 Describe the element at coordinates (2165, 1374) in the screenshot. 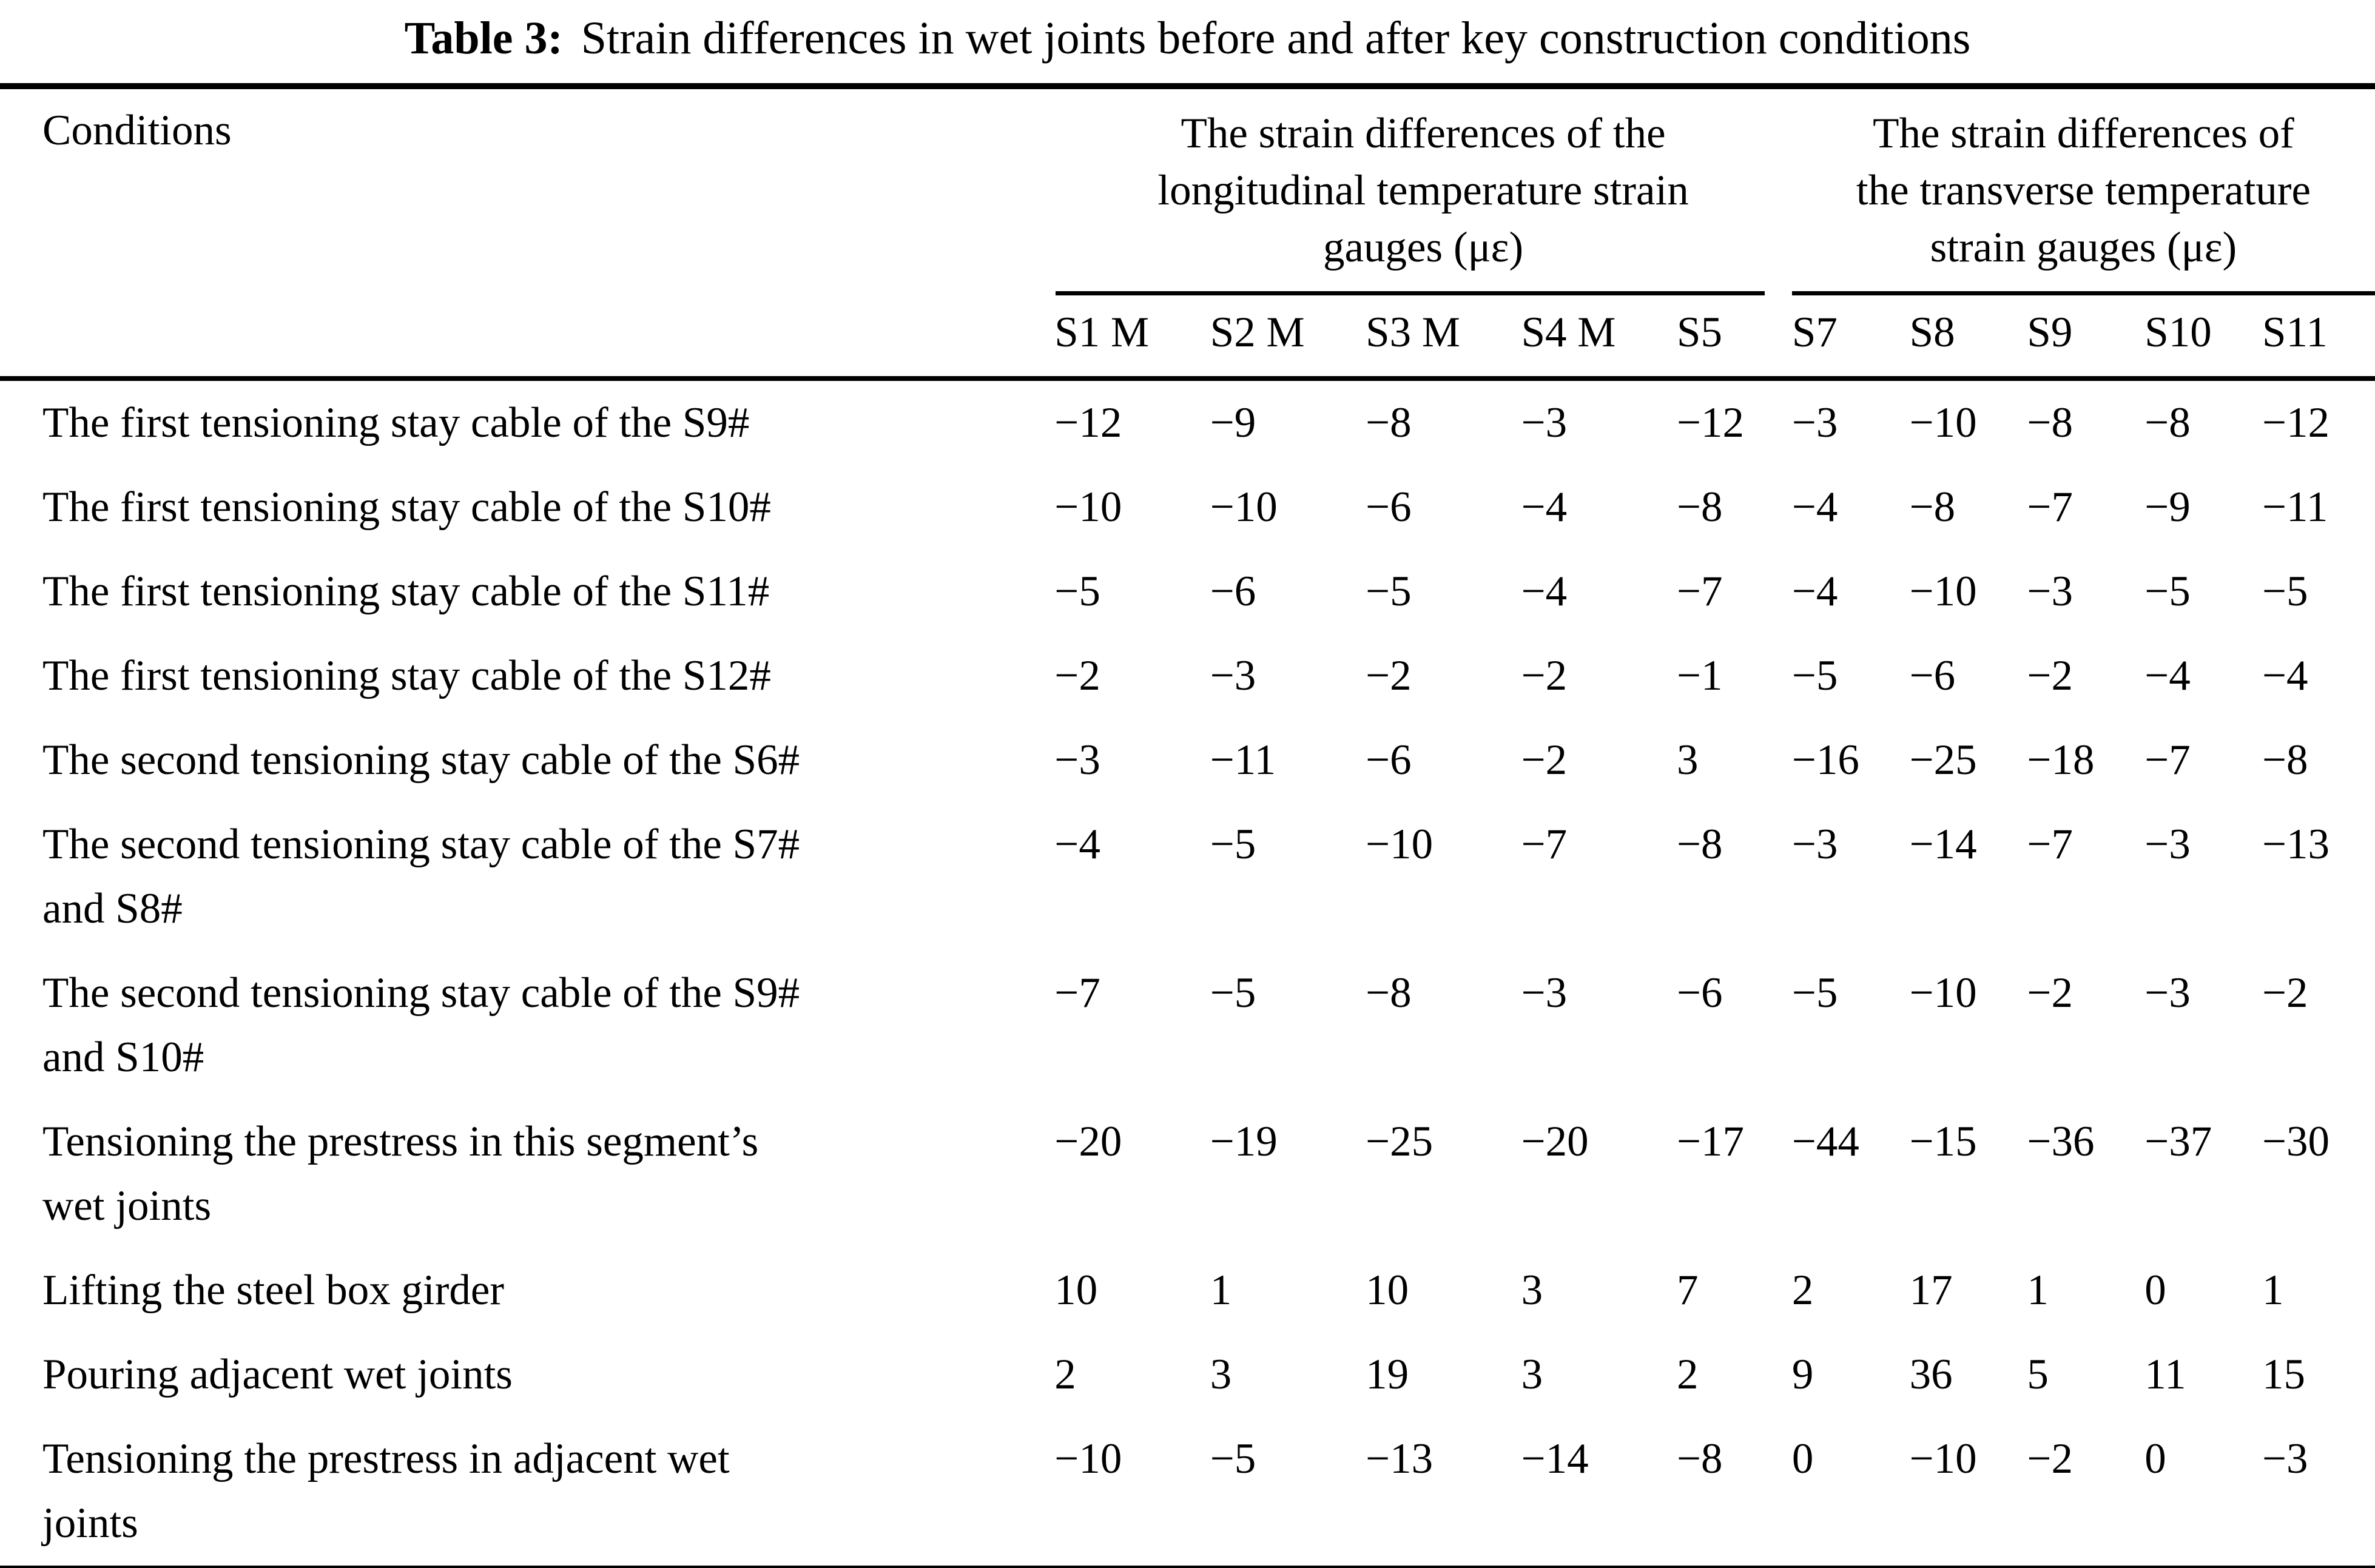

I see `value-cell: 11` at that location.